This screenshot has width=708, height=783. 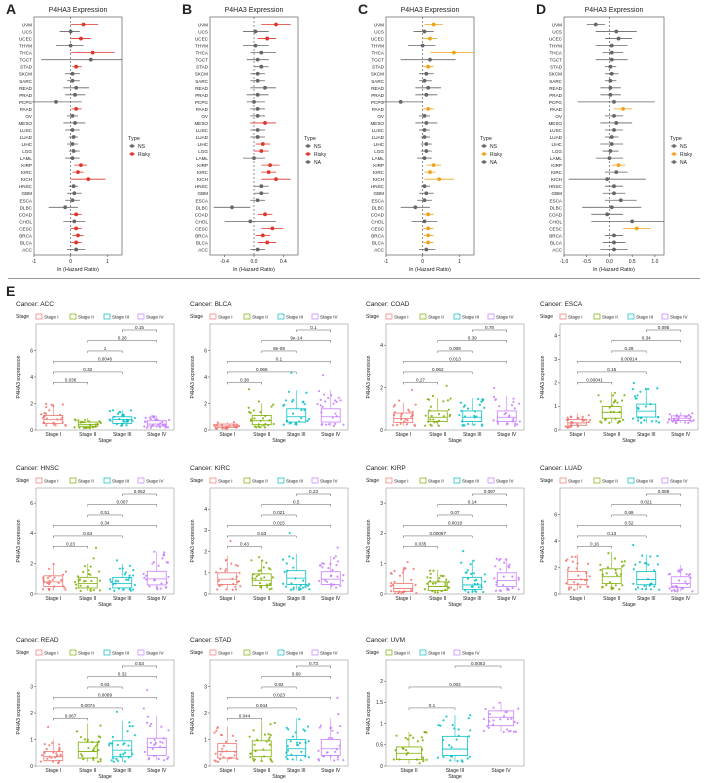 I want to click on pvalue-label: 0.53, so click(x=139, y=663).